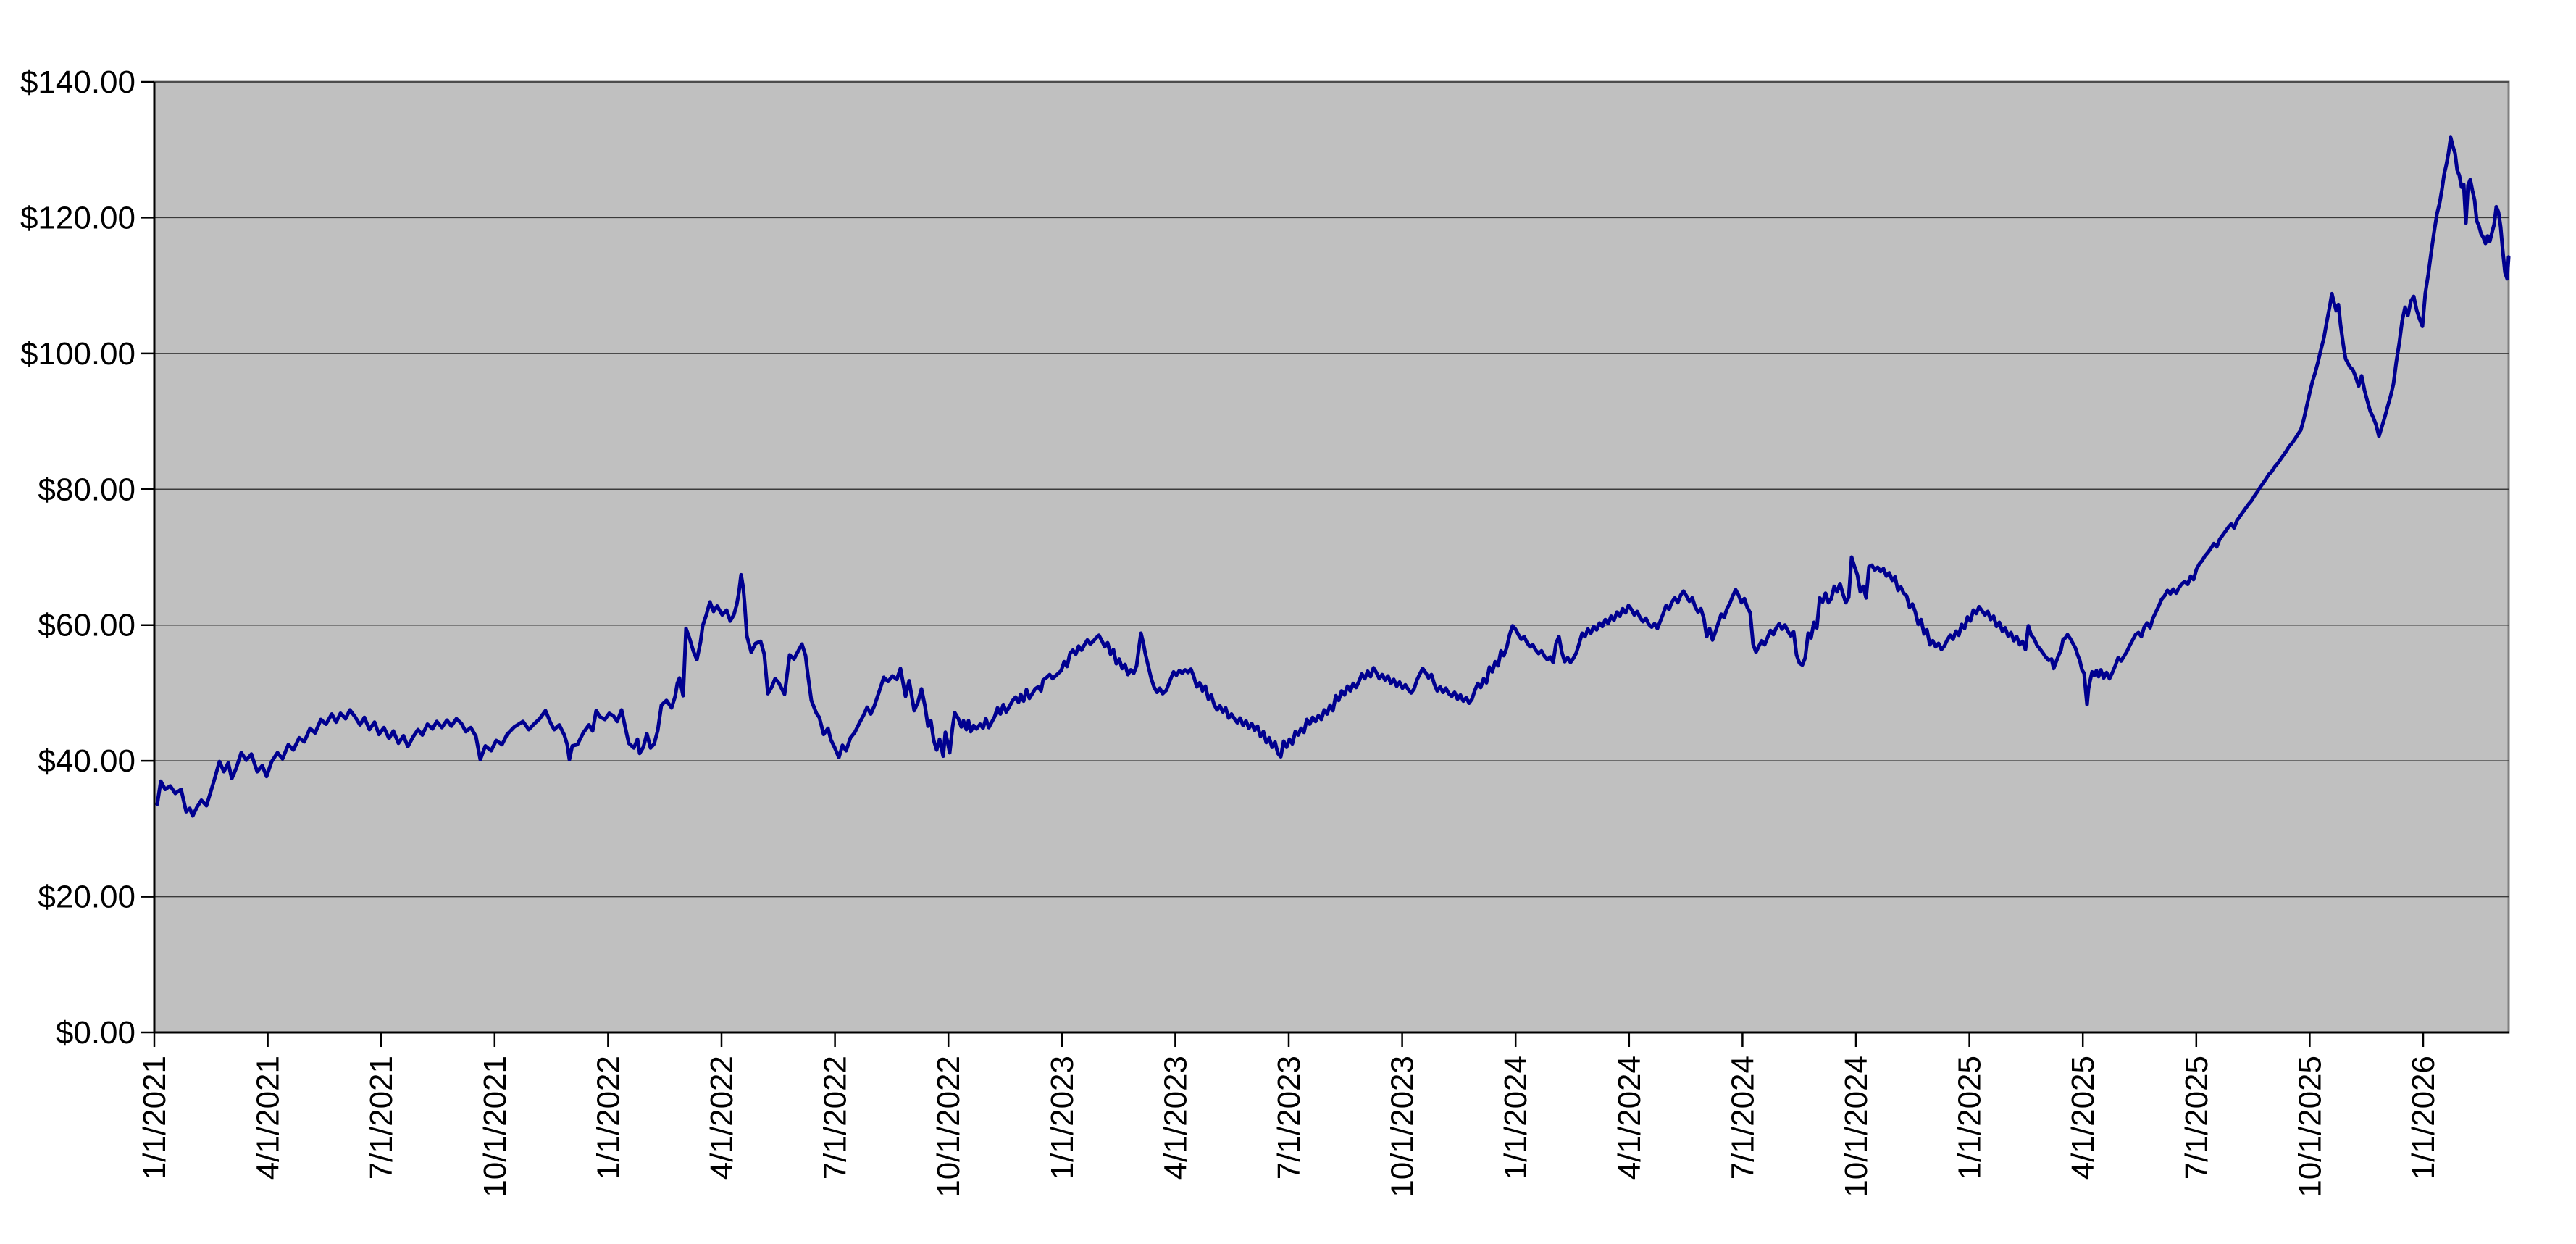 This screenshot has width=2576, height=1244. I want to click on x-axis-label: 10/1/2024, so click(1857, 1127).